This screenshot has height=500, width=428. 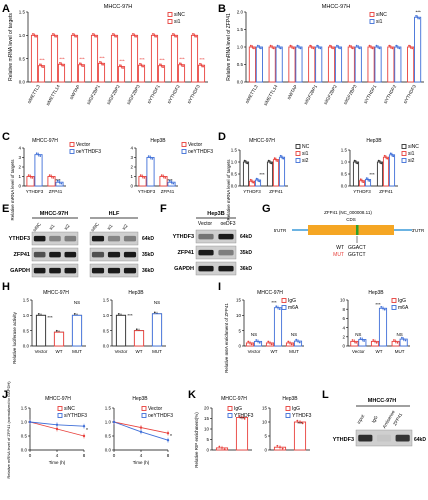 What do you see at coordinates (265, 408) in the screenshot?
I see `y-tick-label: 15` at bounding box center [265, 408].